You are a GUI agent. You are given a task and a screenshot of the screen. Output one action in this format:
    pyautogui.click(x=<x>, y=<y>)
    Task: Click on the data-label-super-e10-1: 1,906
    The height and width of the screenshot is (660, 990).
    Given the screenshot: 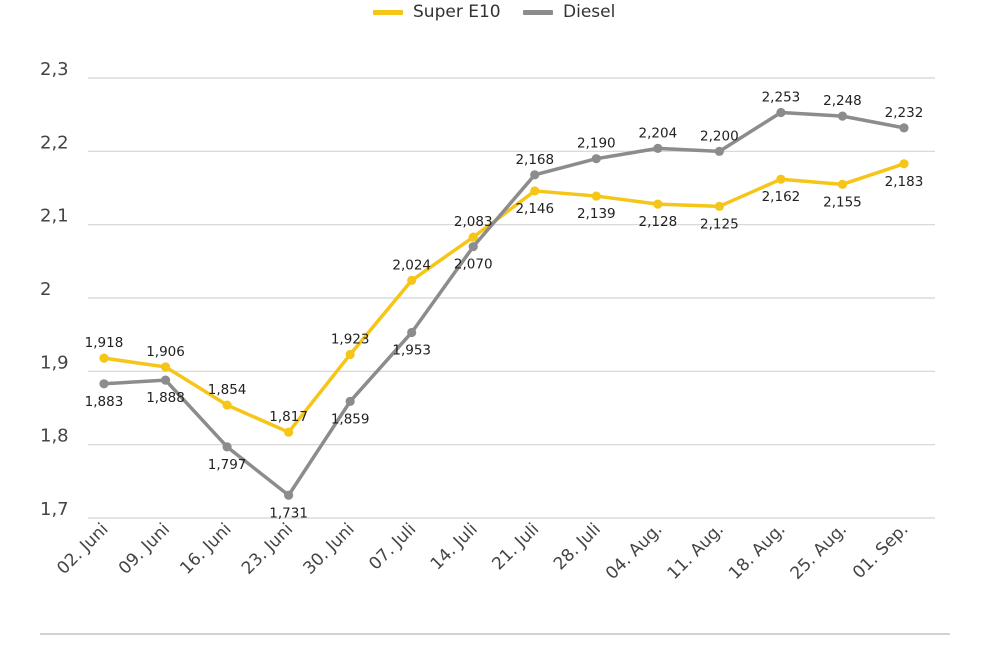 What is the action you would take?
    pyautogui.click(x=165, y=352)
    